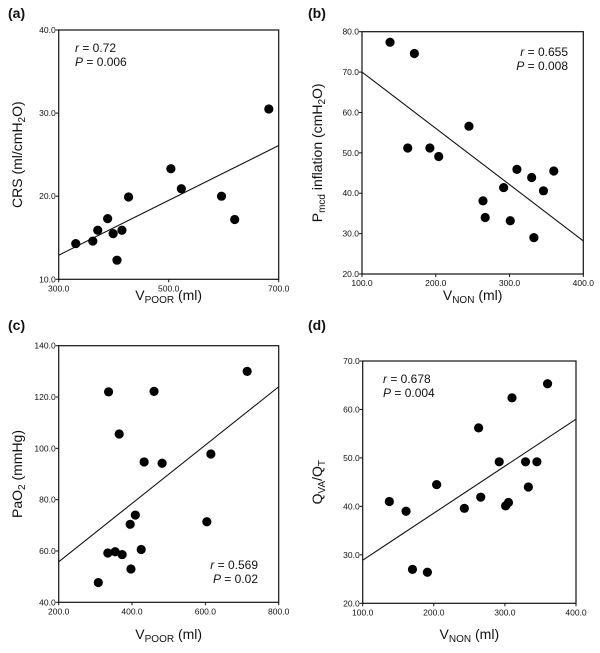 The image size is (600, 653). Describe the element at coordinates (132, 611) in the screenshot. I see `x-tick-label: 400.0` at that location.